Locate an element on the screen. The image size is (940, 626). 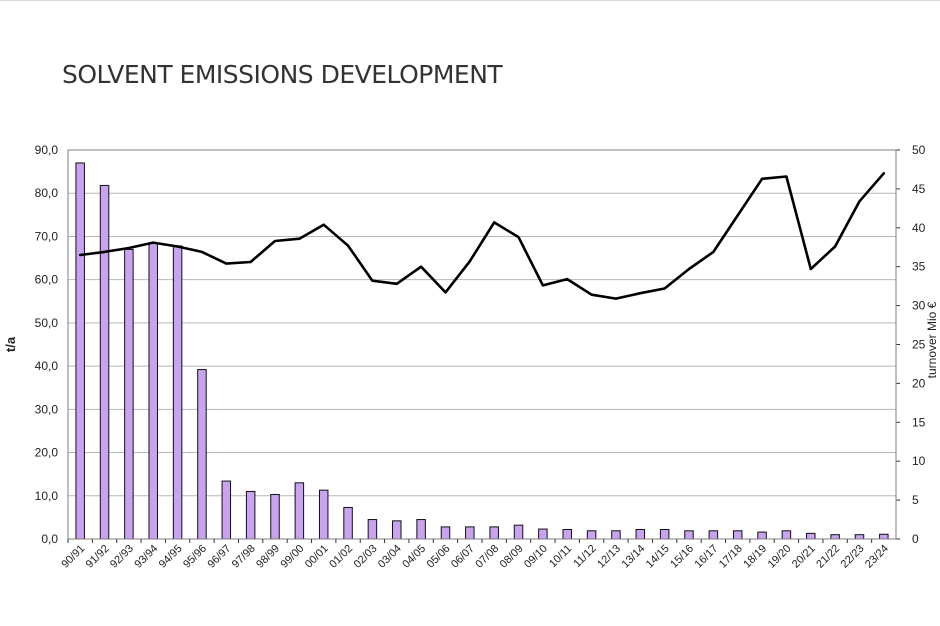
x-tick-label: 95/96 is located at coordinates (195, 557).